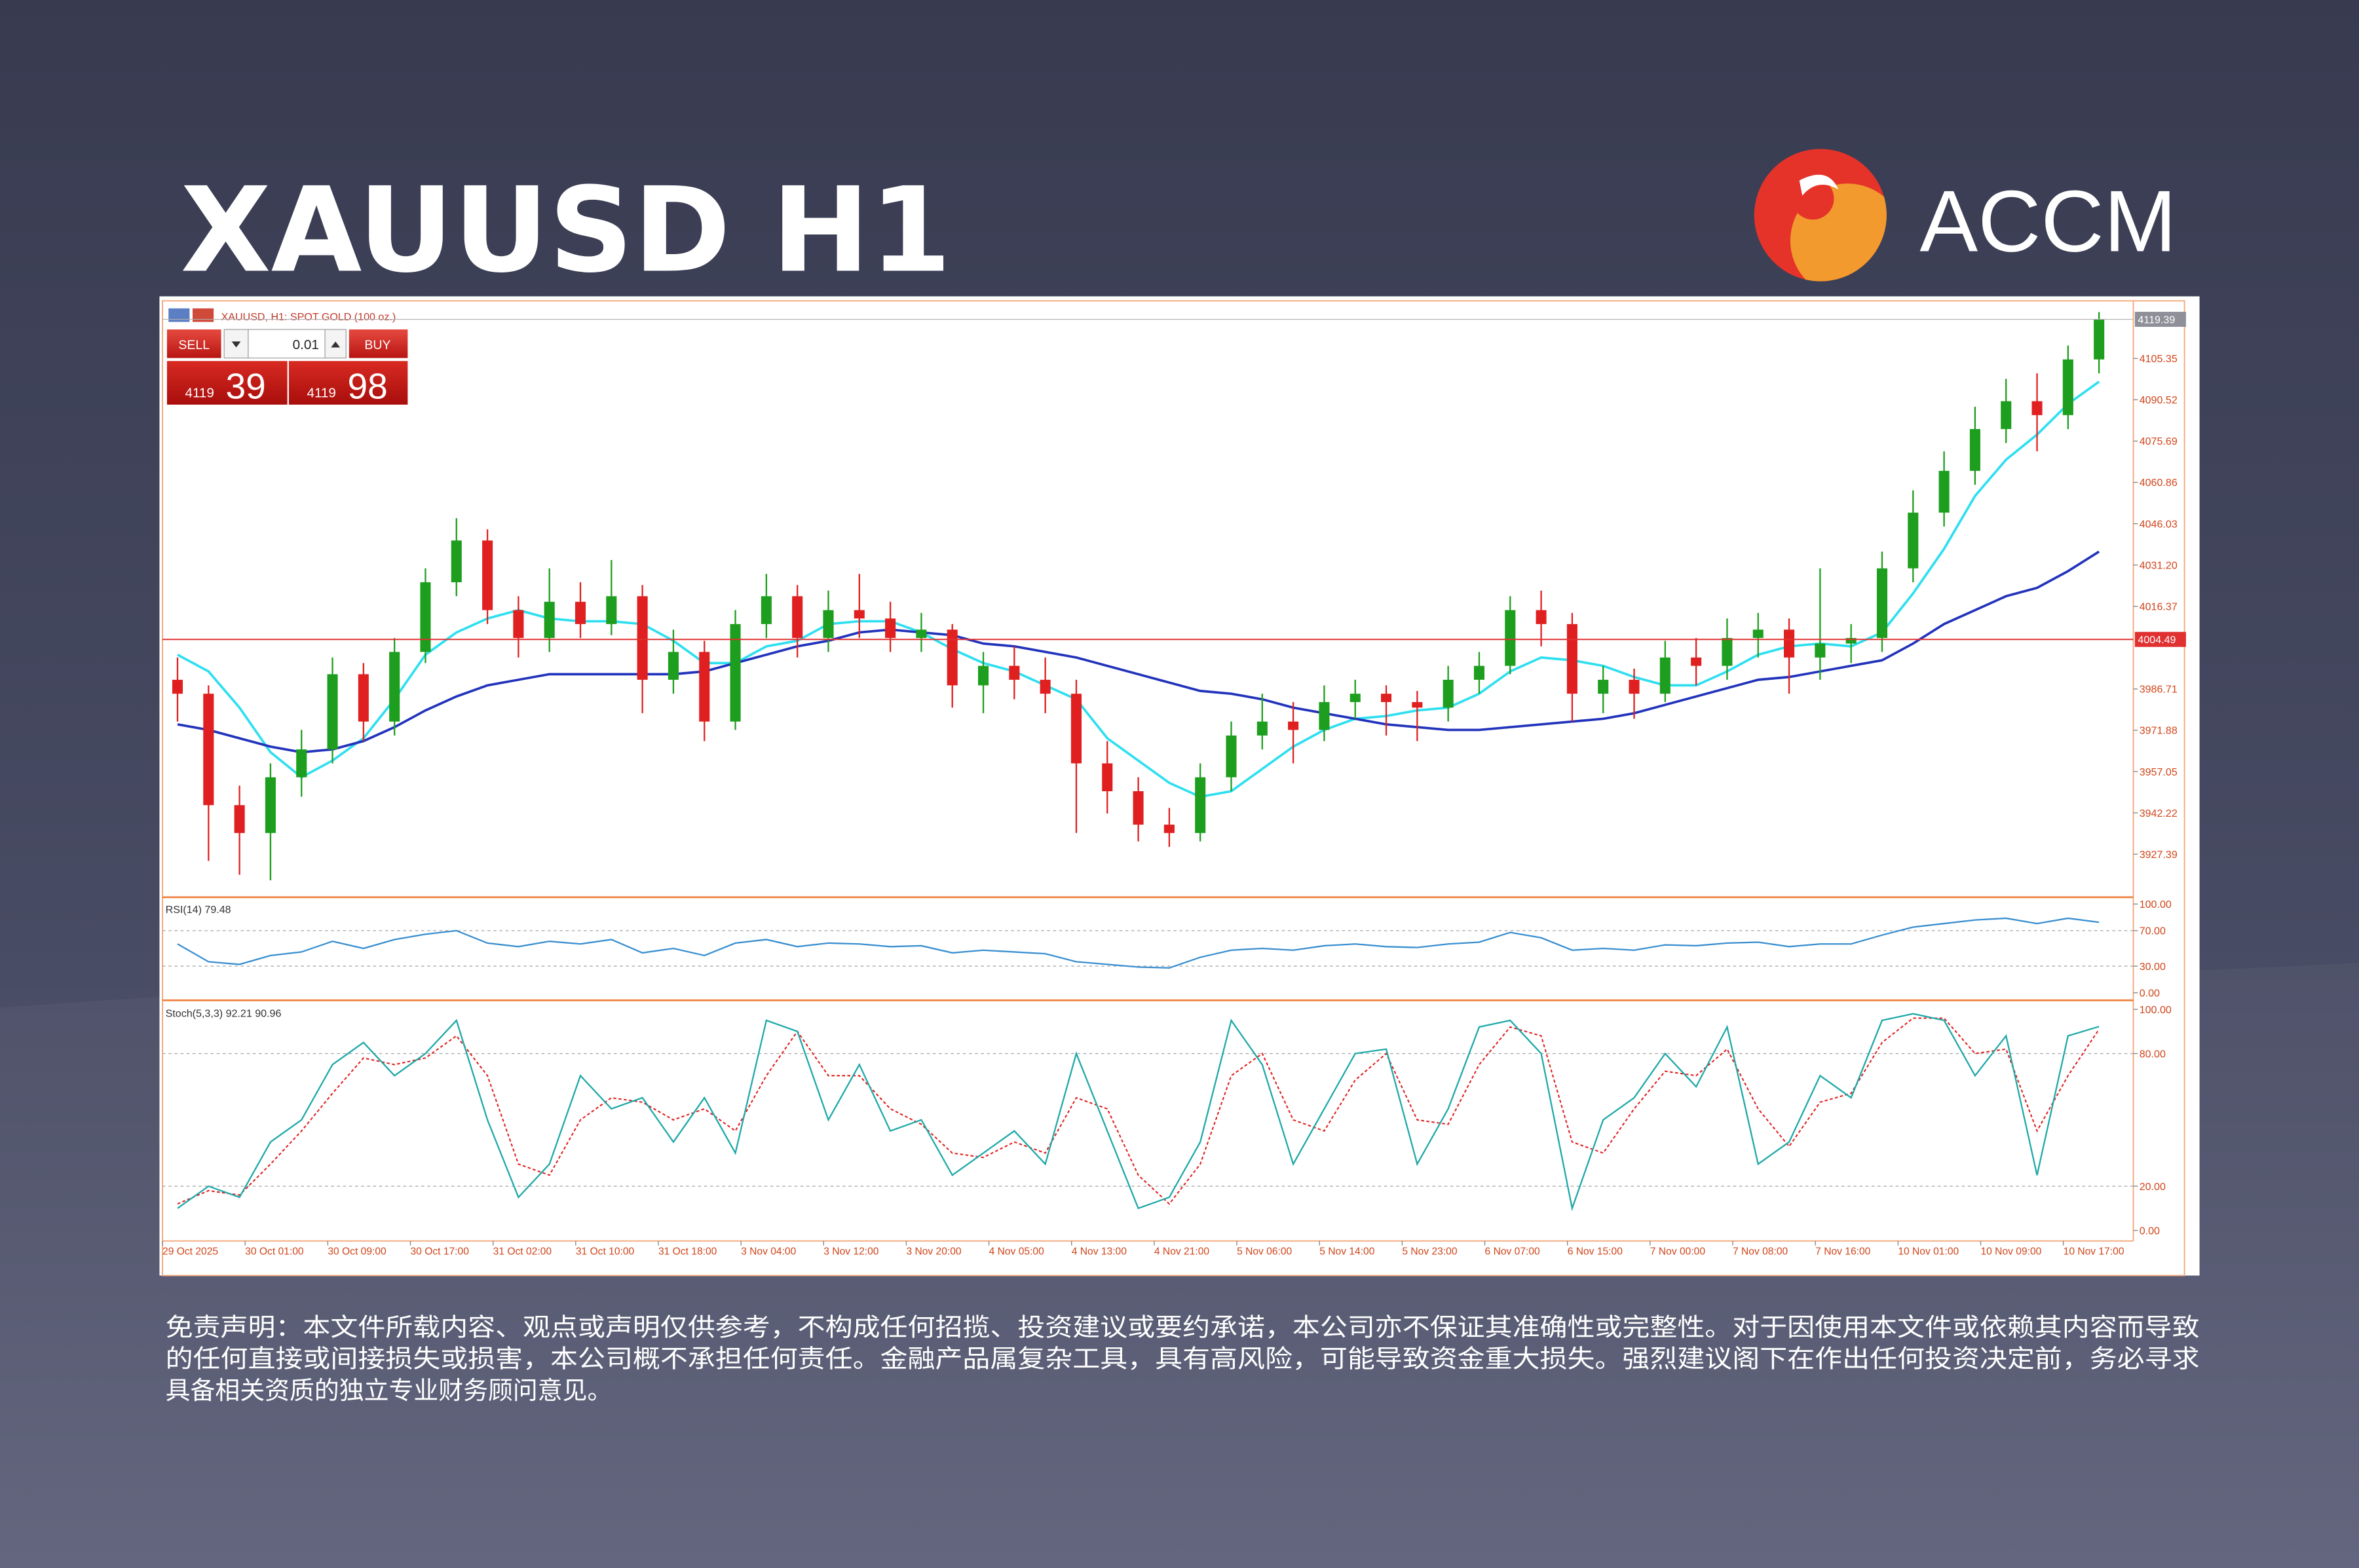 The height and width of the screenshot is (1568, 2359). I want to click on x-tick-label: 4 Nov 21:00, so click(1181, 1251).